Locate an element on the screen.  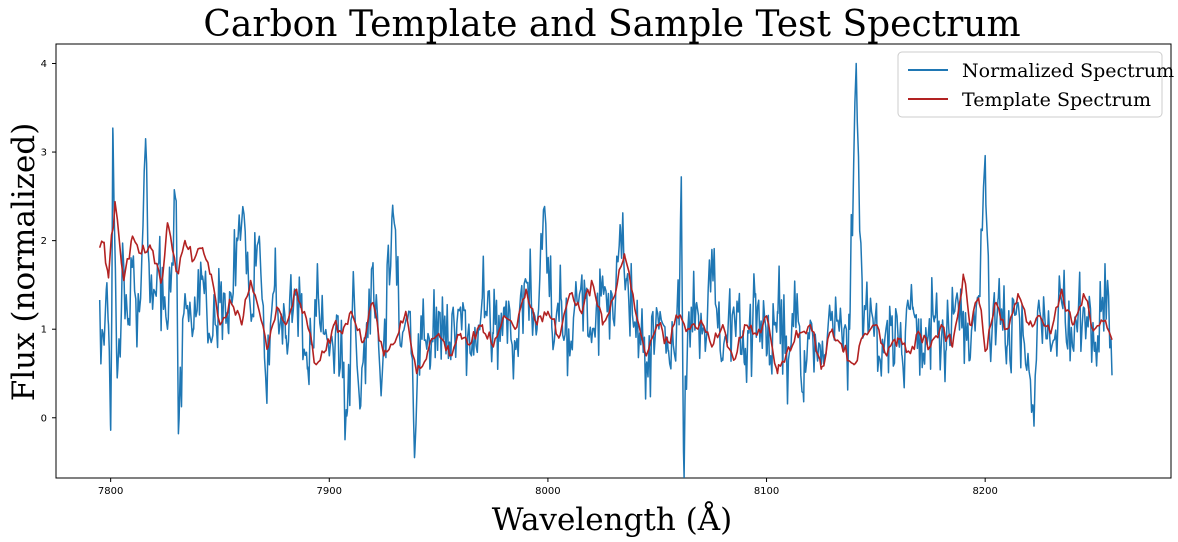
x-tick-label: 8200 is located at coordinates (984, 491).